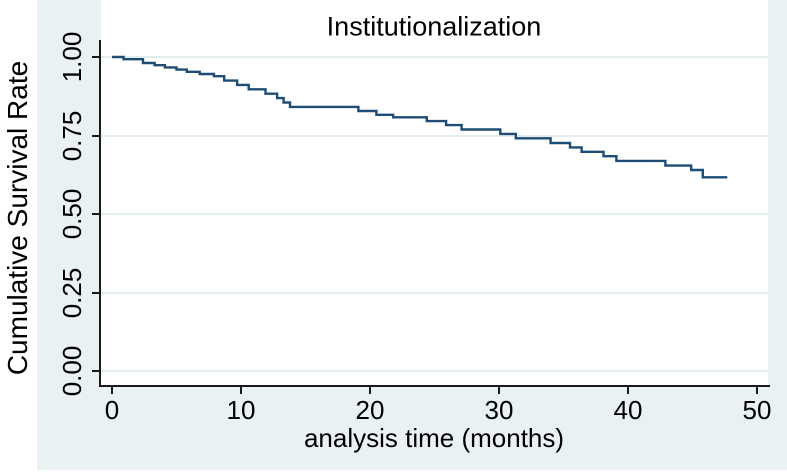 This screenshot has height=475, width=787. What do you see at coordinates (434, 26) in the screenshot?
I see `chart-title: Institutionalization` at bounding box center [434, 26].